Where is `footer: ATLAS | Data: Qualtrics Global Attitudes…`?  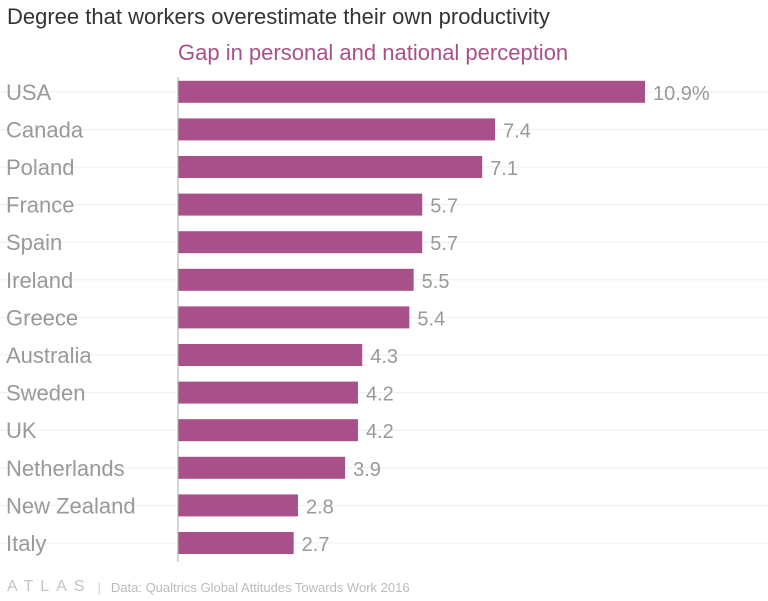
footer: ATLAS | Data: Qualtrics Global Attitudes… is located at coordinates (208, 587).